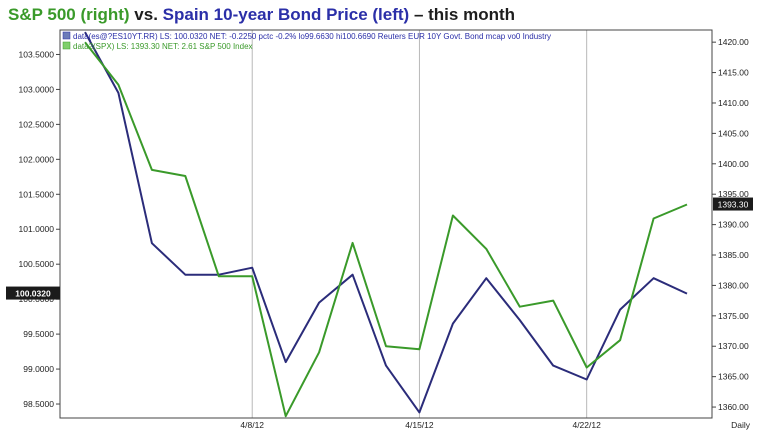  I want to click on right-tick-label: 1395.00, so click(733, 194).